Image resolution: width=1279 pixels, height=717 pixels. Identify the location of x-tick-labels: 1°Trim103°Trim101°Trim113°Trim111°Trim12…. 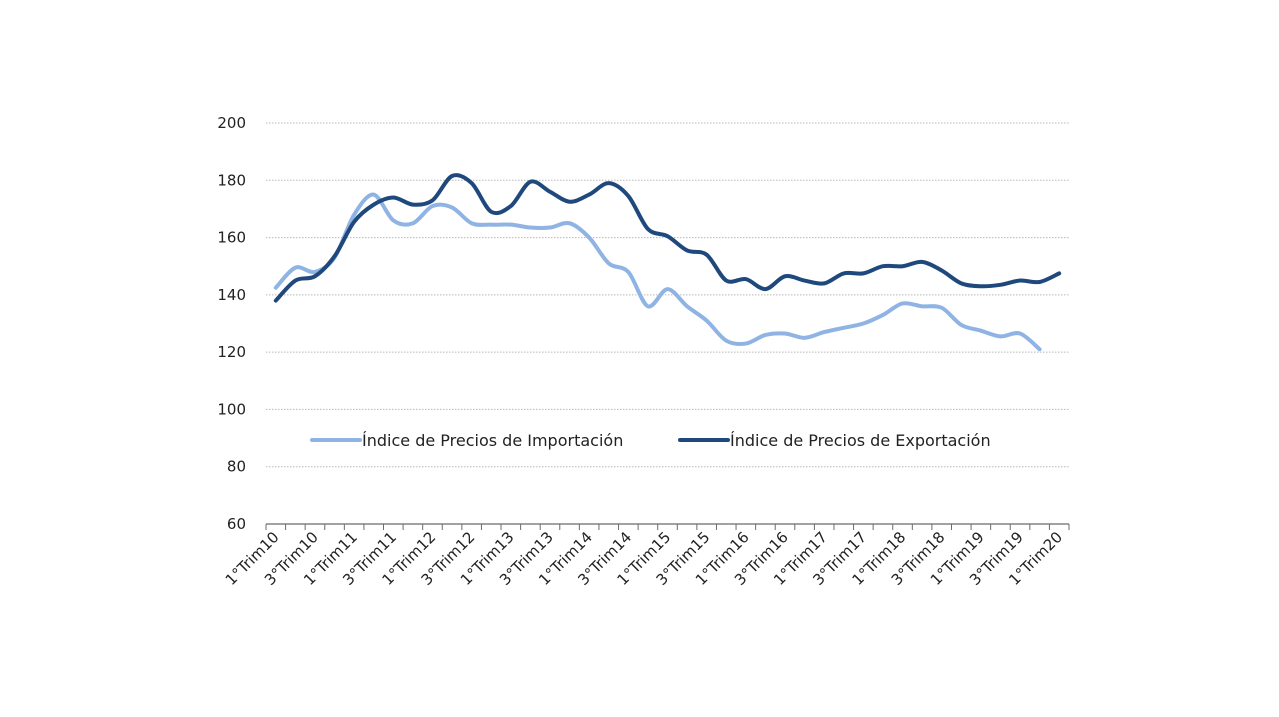
(644, 558).